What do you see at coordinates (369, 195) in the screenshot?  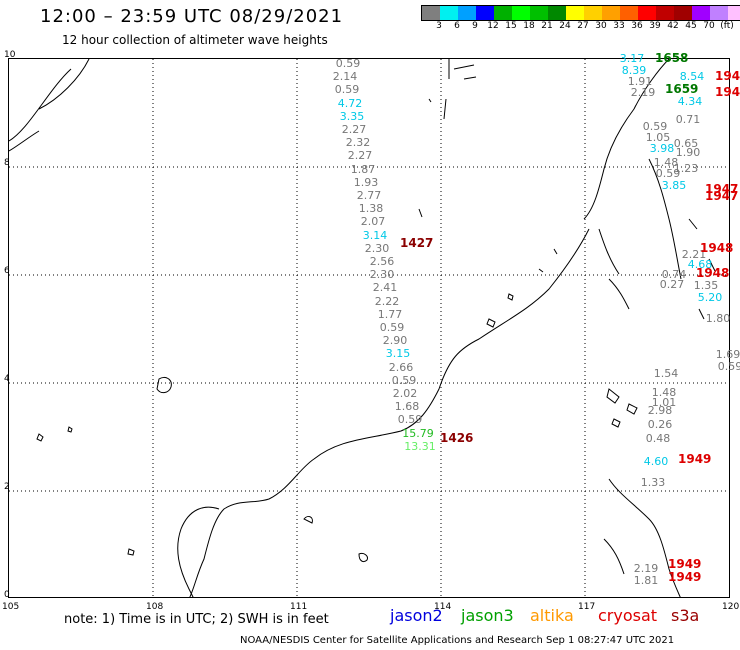 I see `wave-height-value: 2.77` at bounding box center [369, 195].